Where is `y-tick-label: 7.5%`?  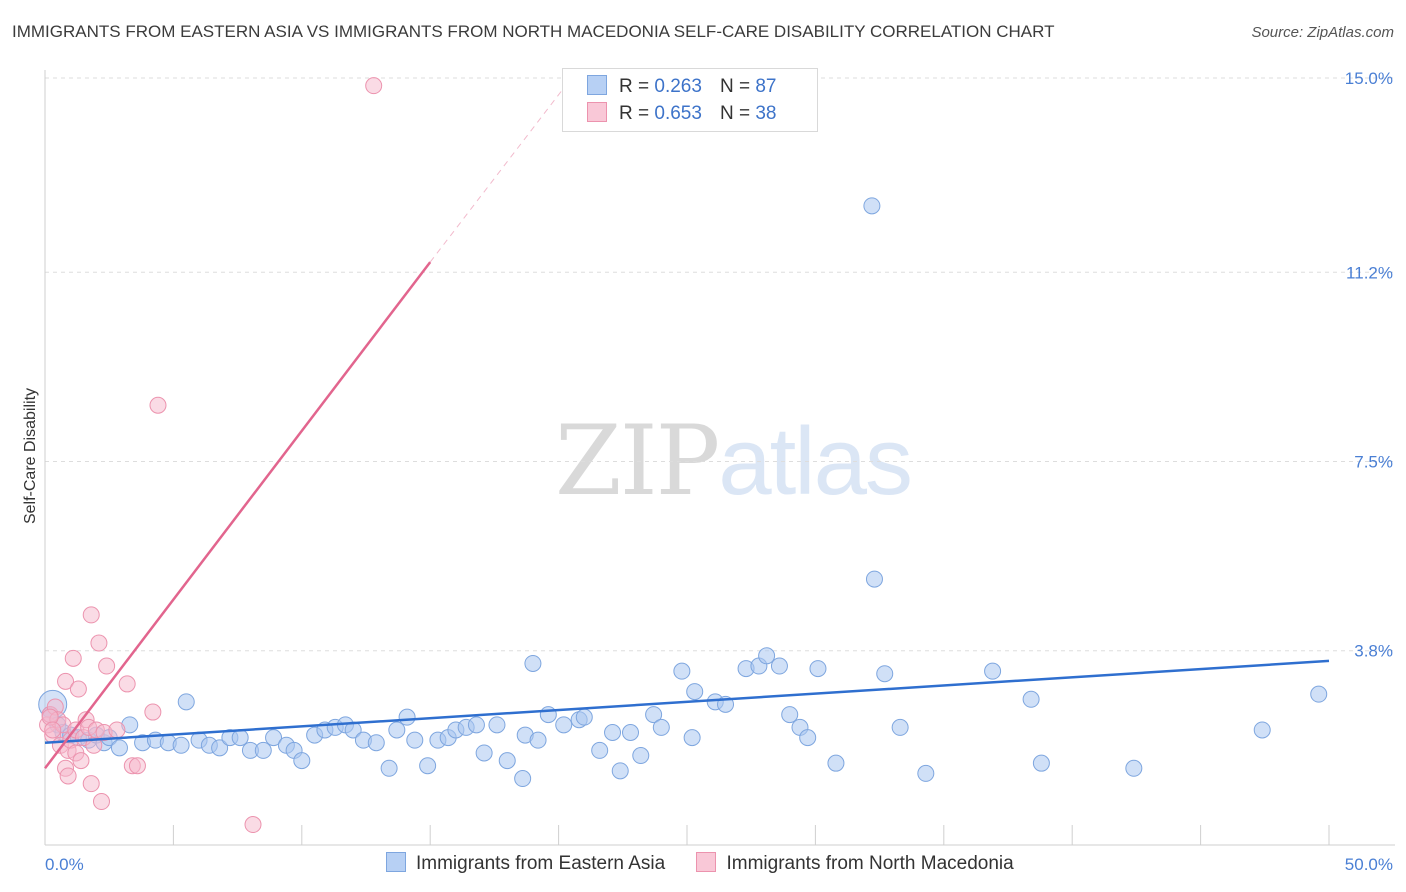
y-tick-label: 7.5% is located at coordinates (1373, 462).